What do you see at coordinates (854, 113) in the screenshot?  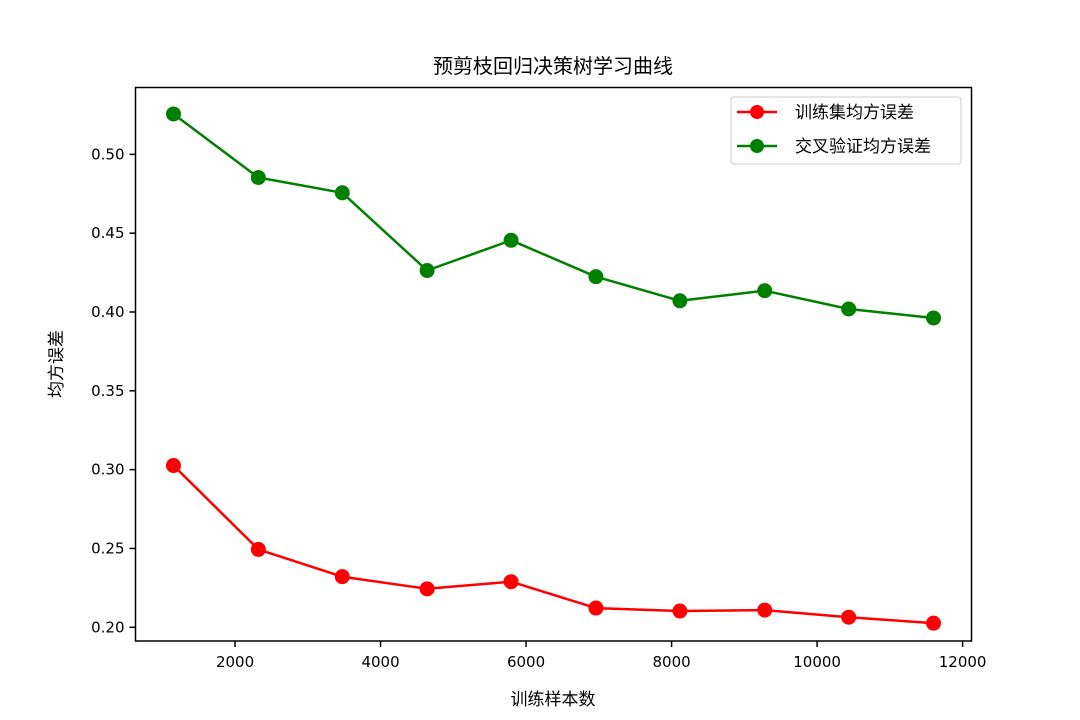 I see `legend-label-train: 训练集均方误差` at bounding box center [854, 113].